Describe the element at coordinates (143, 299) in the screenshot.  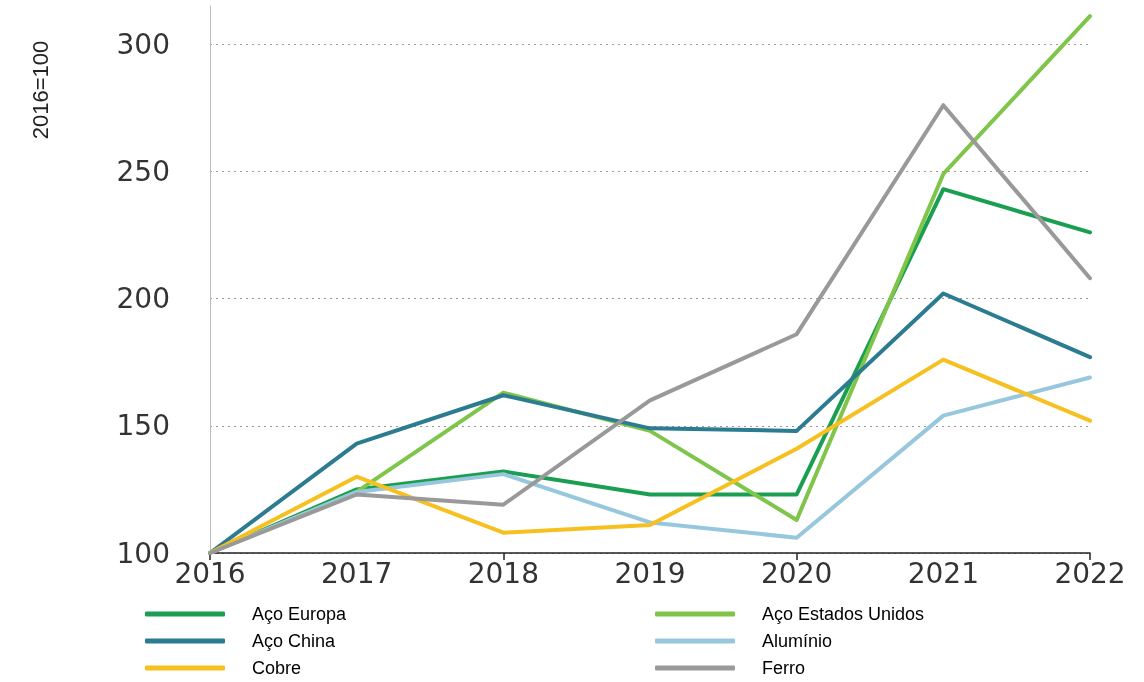
I see `y-tick-label: 200` at that location.